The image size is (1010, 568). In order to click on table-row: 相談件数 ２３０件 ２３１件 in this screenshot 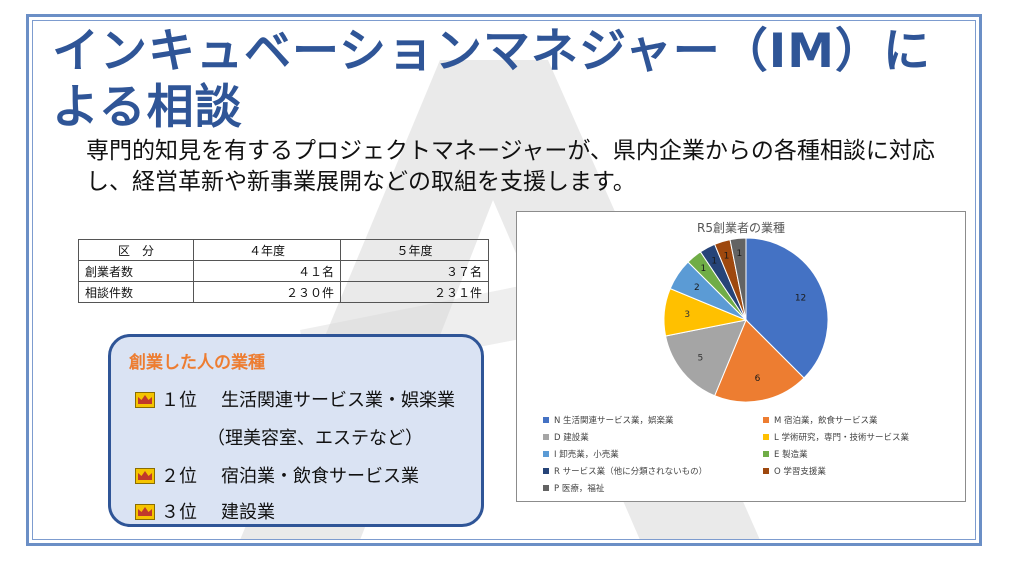, I will do `click(283, 292)`.